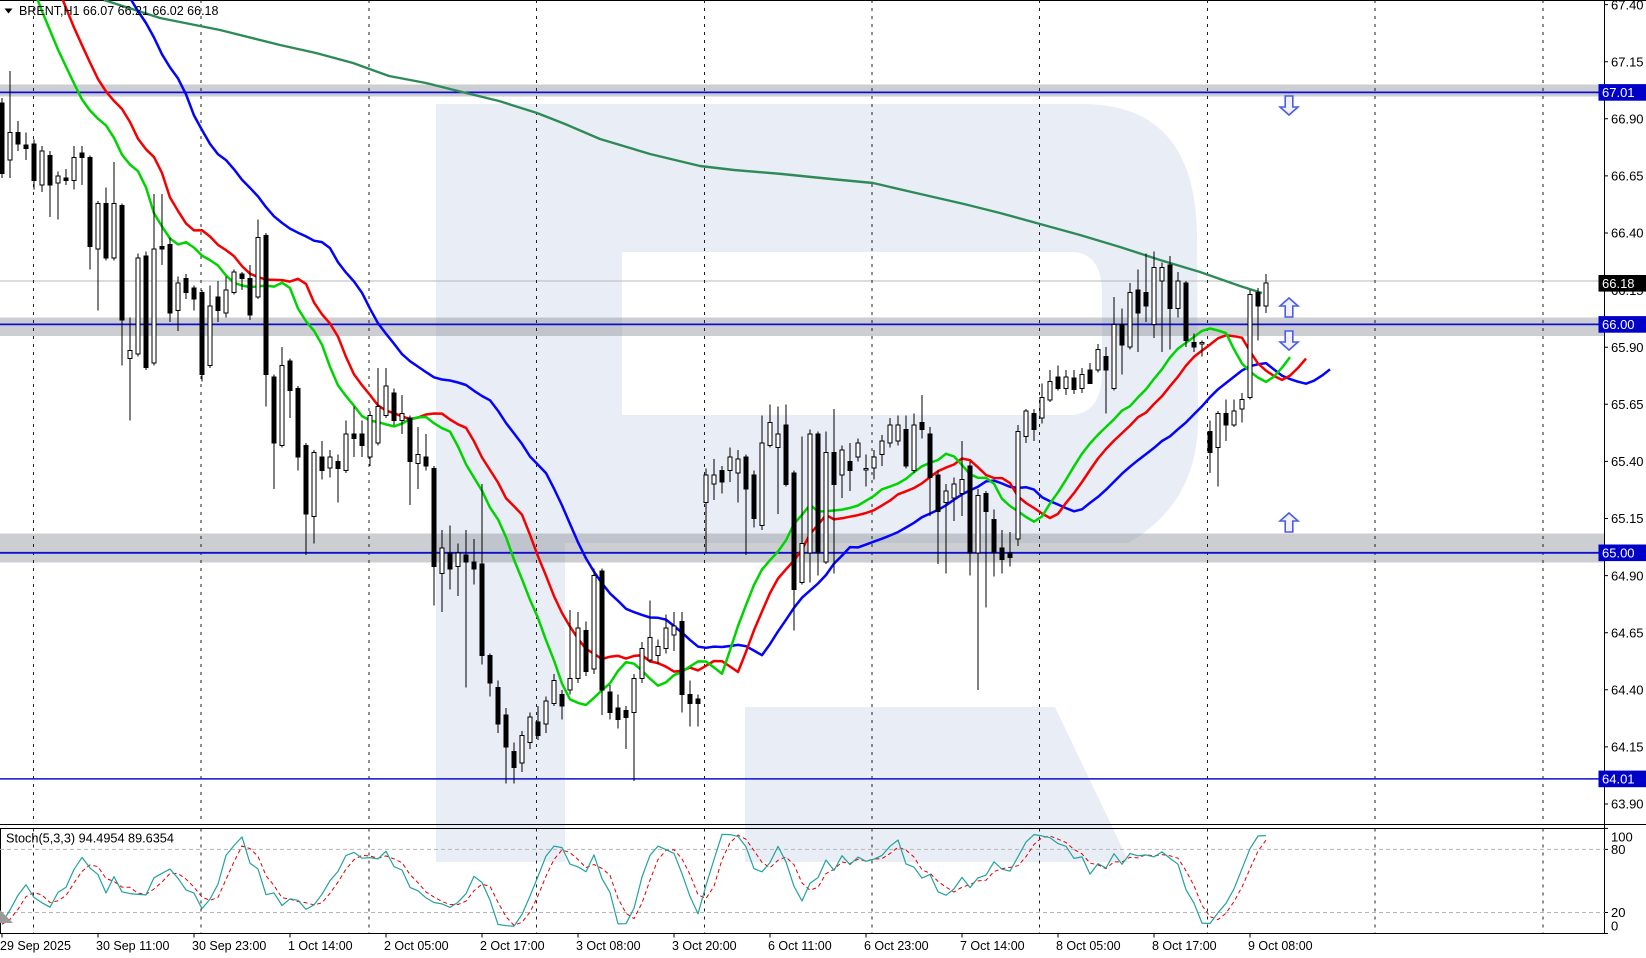 This screenshot has width=1646, height=958. I want to click on svg-text: 65.40, so click(1627, 461).